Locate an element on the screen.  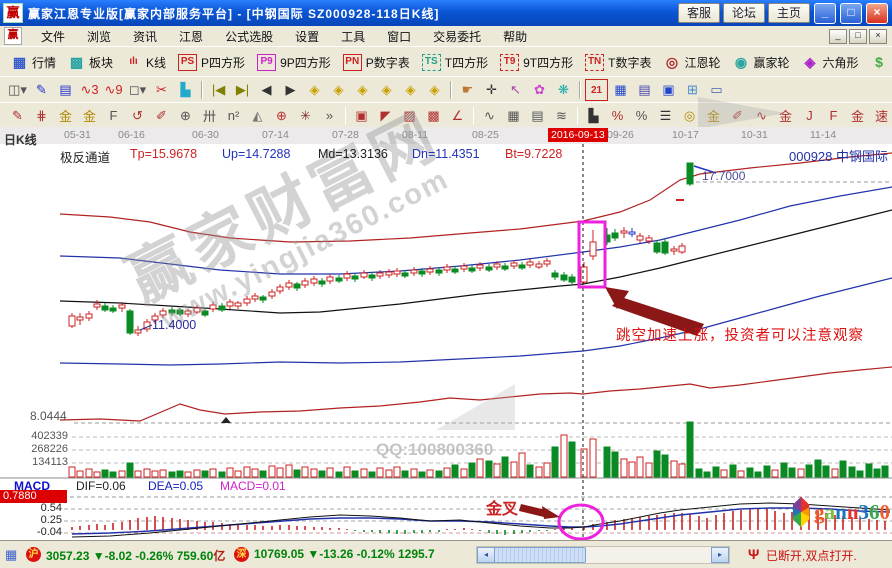
fan-box-icon: ▨ is located at coordinates (409, 116).